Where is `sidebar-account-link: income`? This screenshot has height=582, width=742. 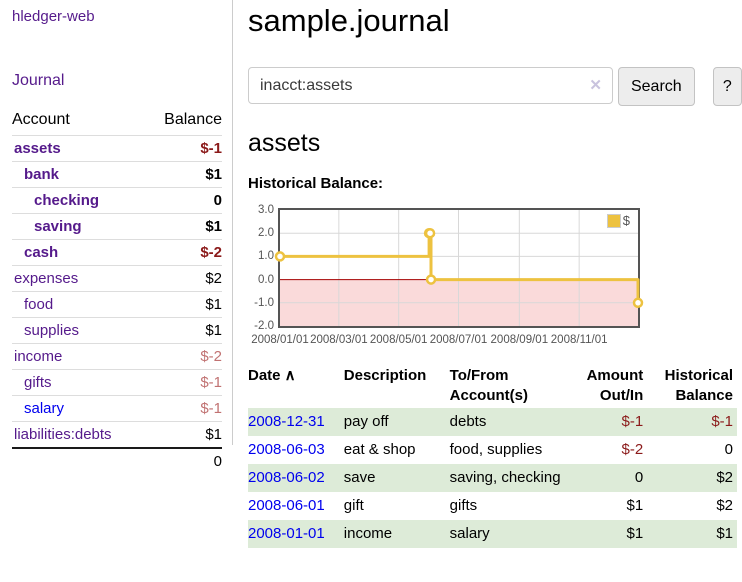 sidebar-account-link: income is located at coordinates (38, 356).